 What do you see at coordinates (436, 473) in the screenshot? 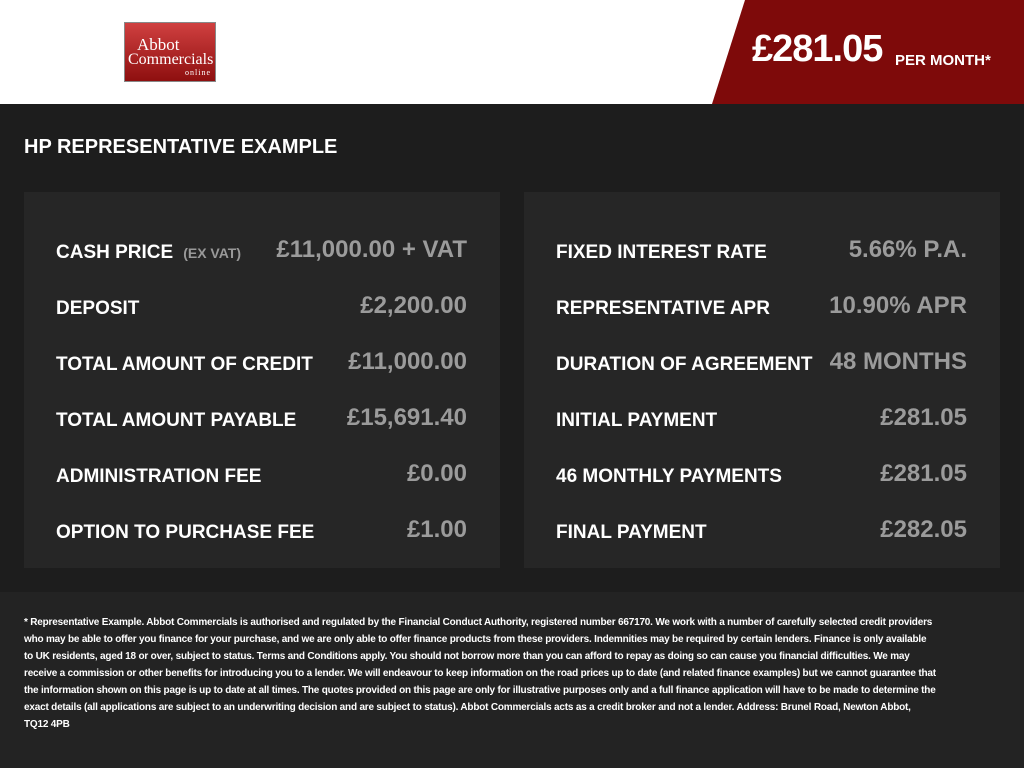
I see `row-value: £0.00` at bounding box center [436, 473].